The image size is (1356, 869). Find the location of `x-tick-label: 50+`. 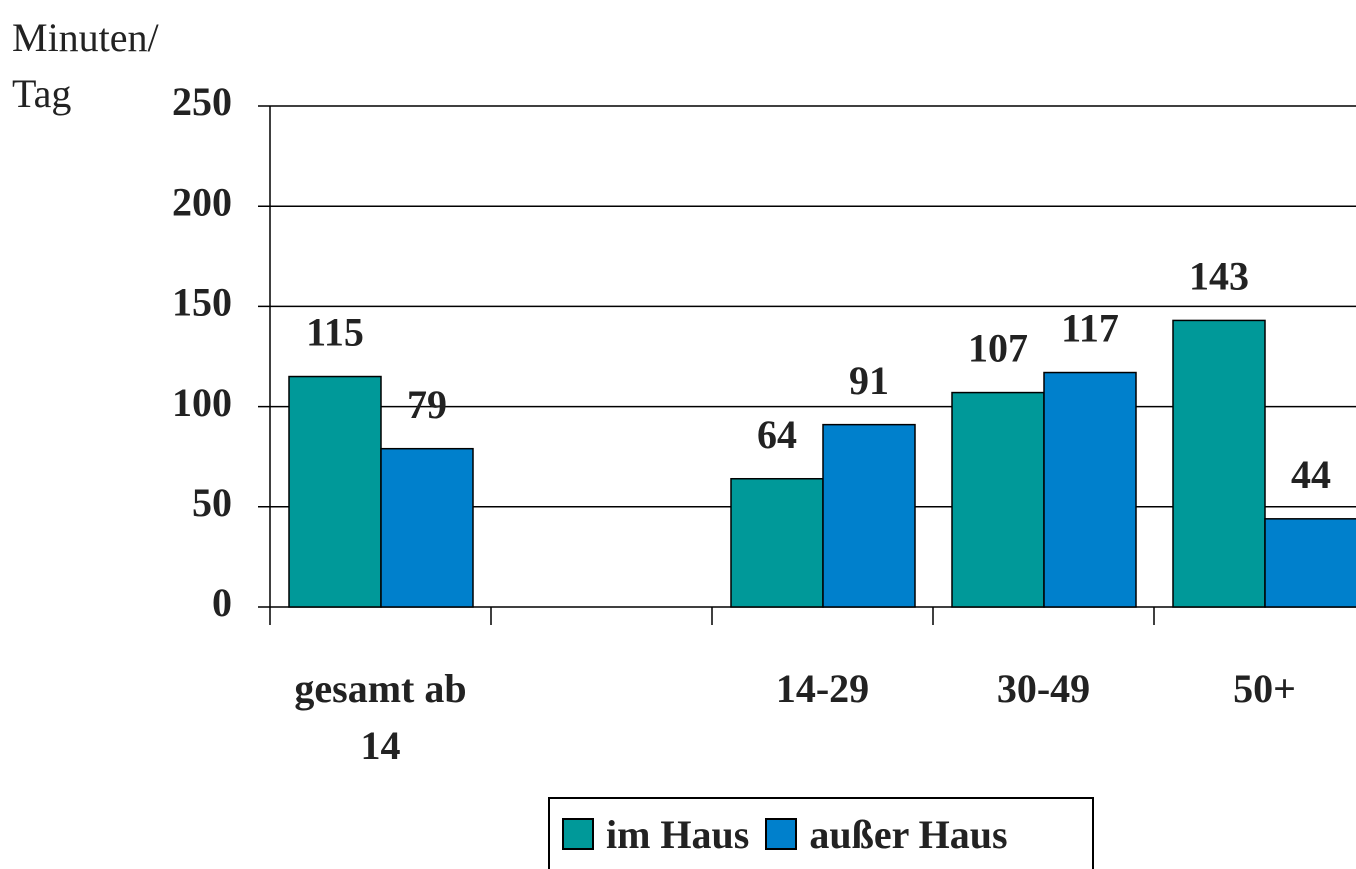

x-tick-label: 50+ is located at coordinates (1264, 688).